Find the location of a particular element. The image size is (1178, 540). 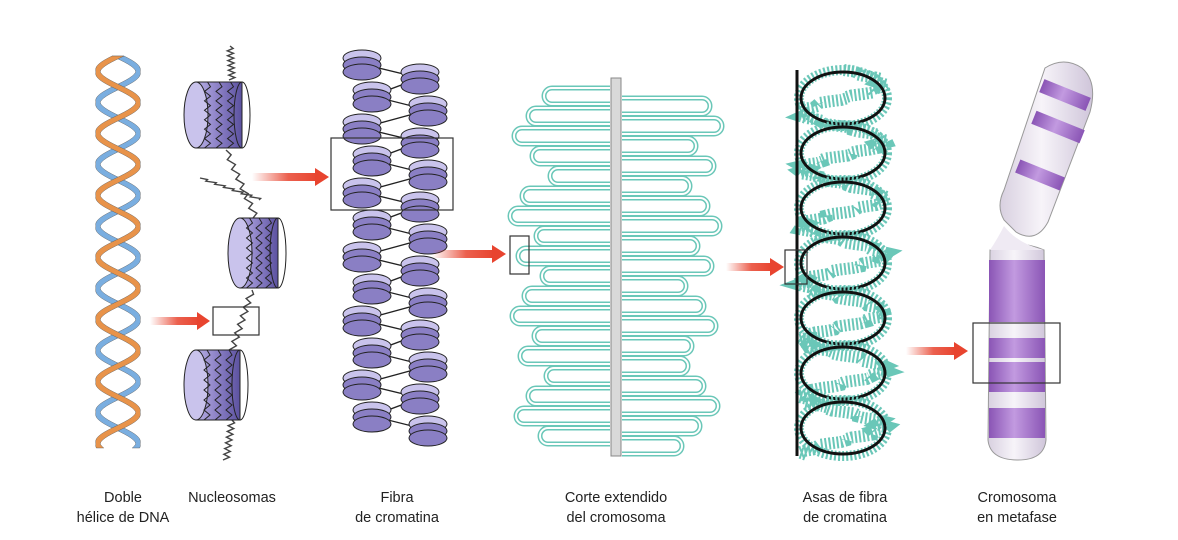

zoom-frame-section is located at coordinates (519, 255).